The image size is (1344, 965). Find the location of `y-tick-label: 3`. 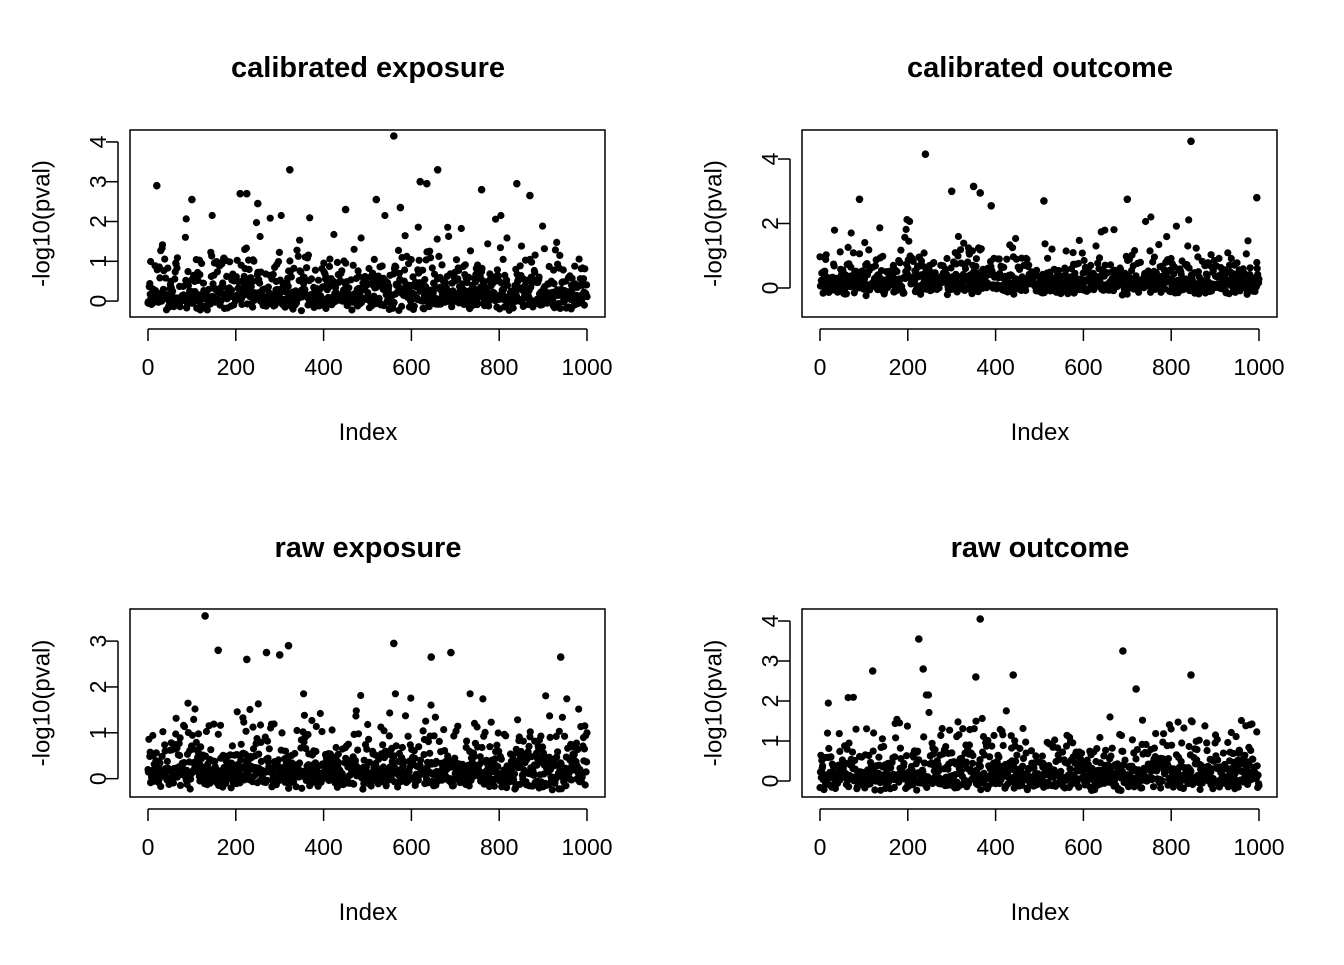

y-tick-label: 3 is located at coordinates (98, 181).